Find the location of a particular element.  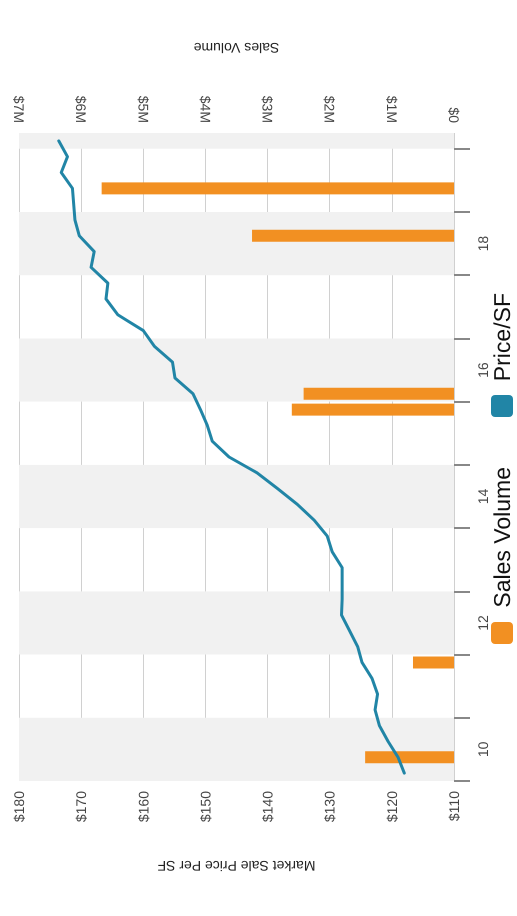

text: Price/SF is located at coordinates (502, 337).